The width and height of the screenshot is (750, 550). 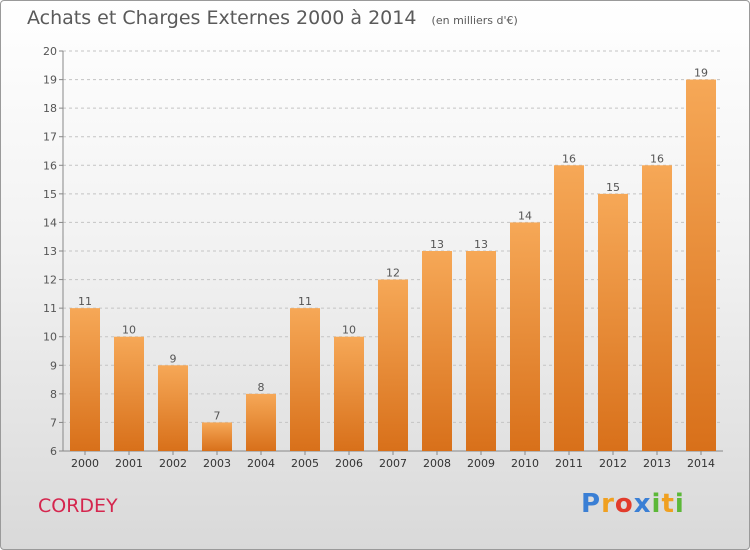 What do you see at coordinates (349, 463) in the screenshot?
I see `x-tick-label: 2006` at bounding box center [349, 463].